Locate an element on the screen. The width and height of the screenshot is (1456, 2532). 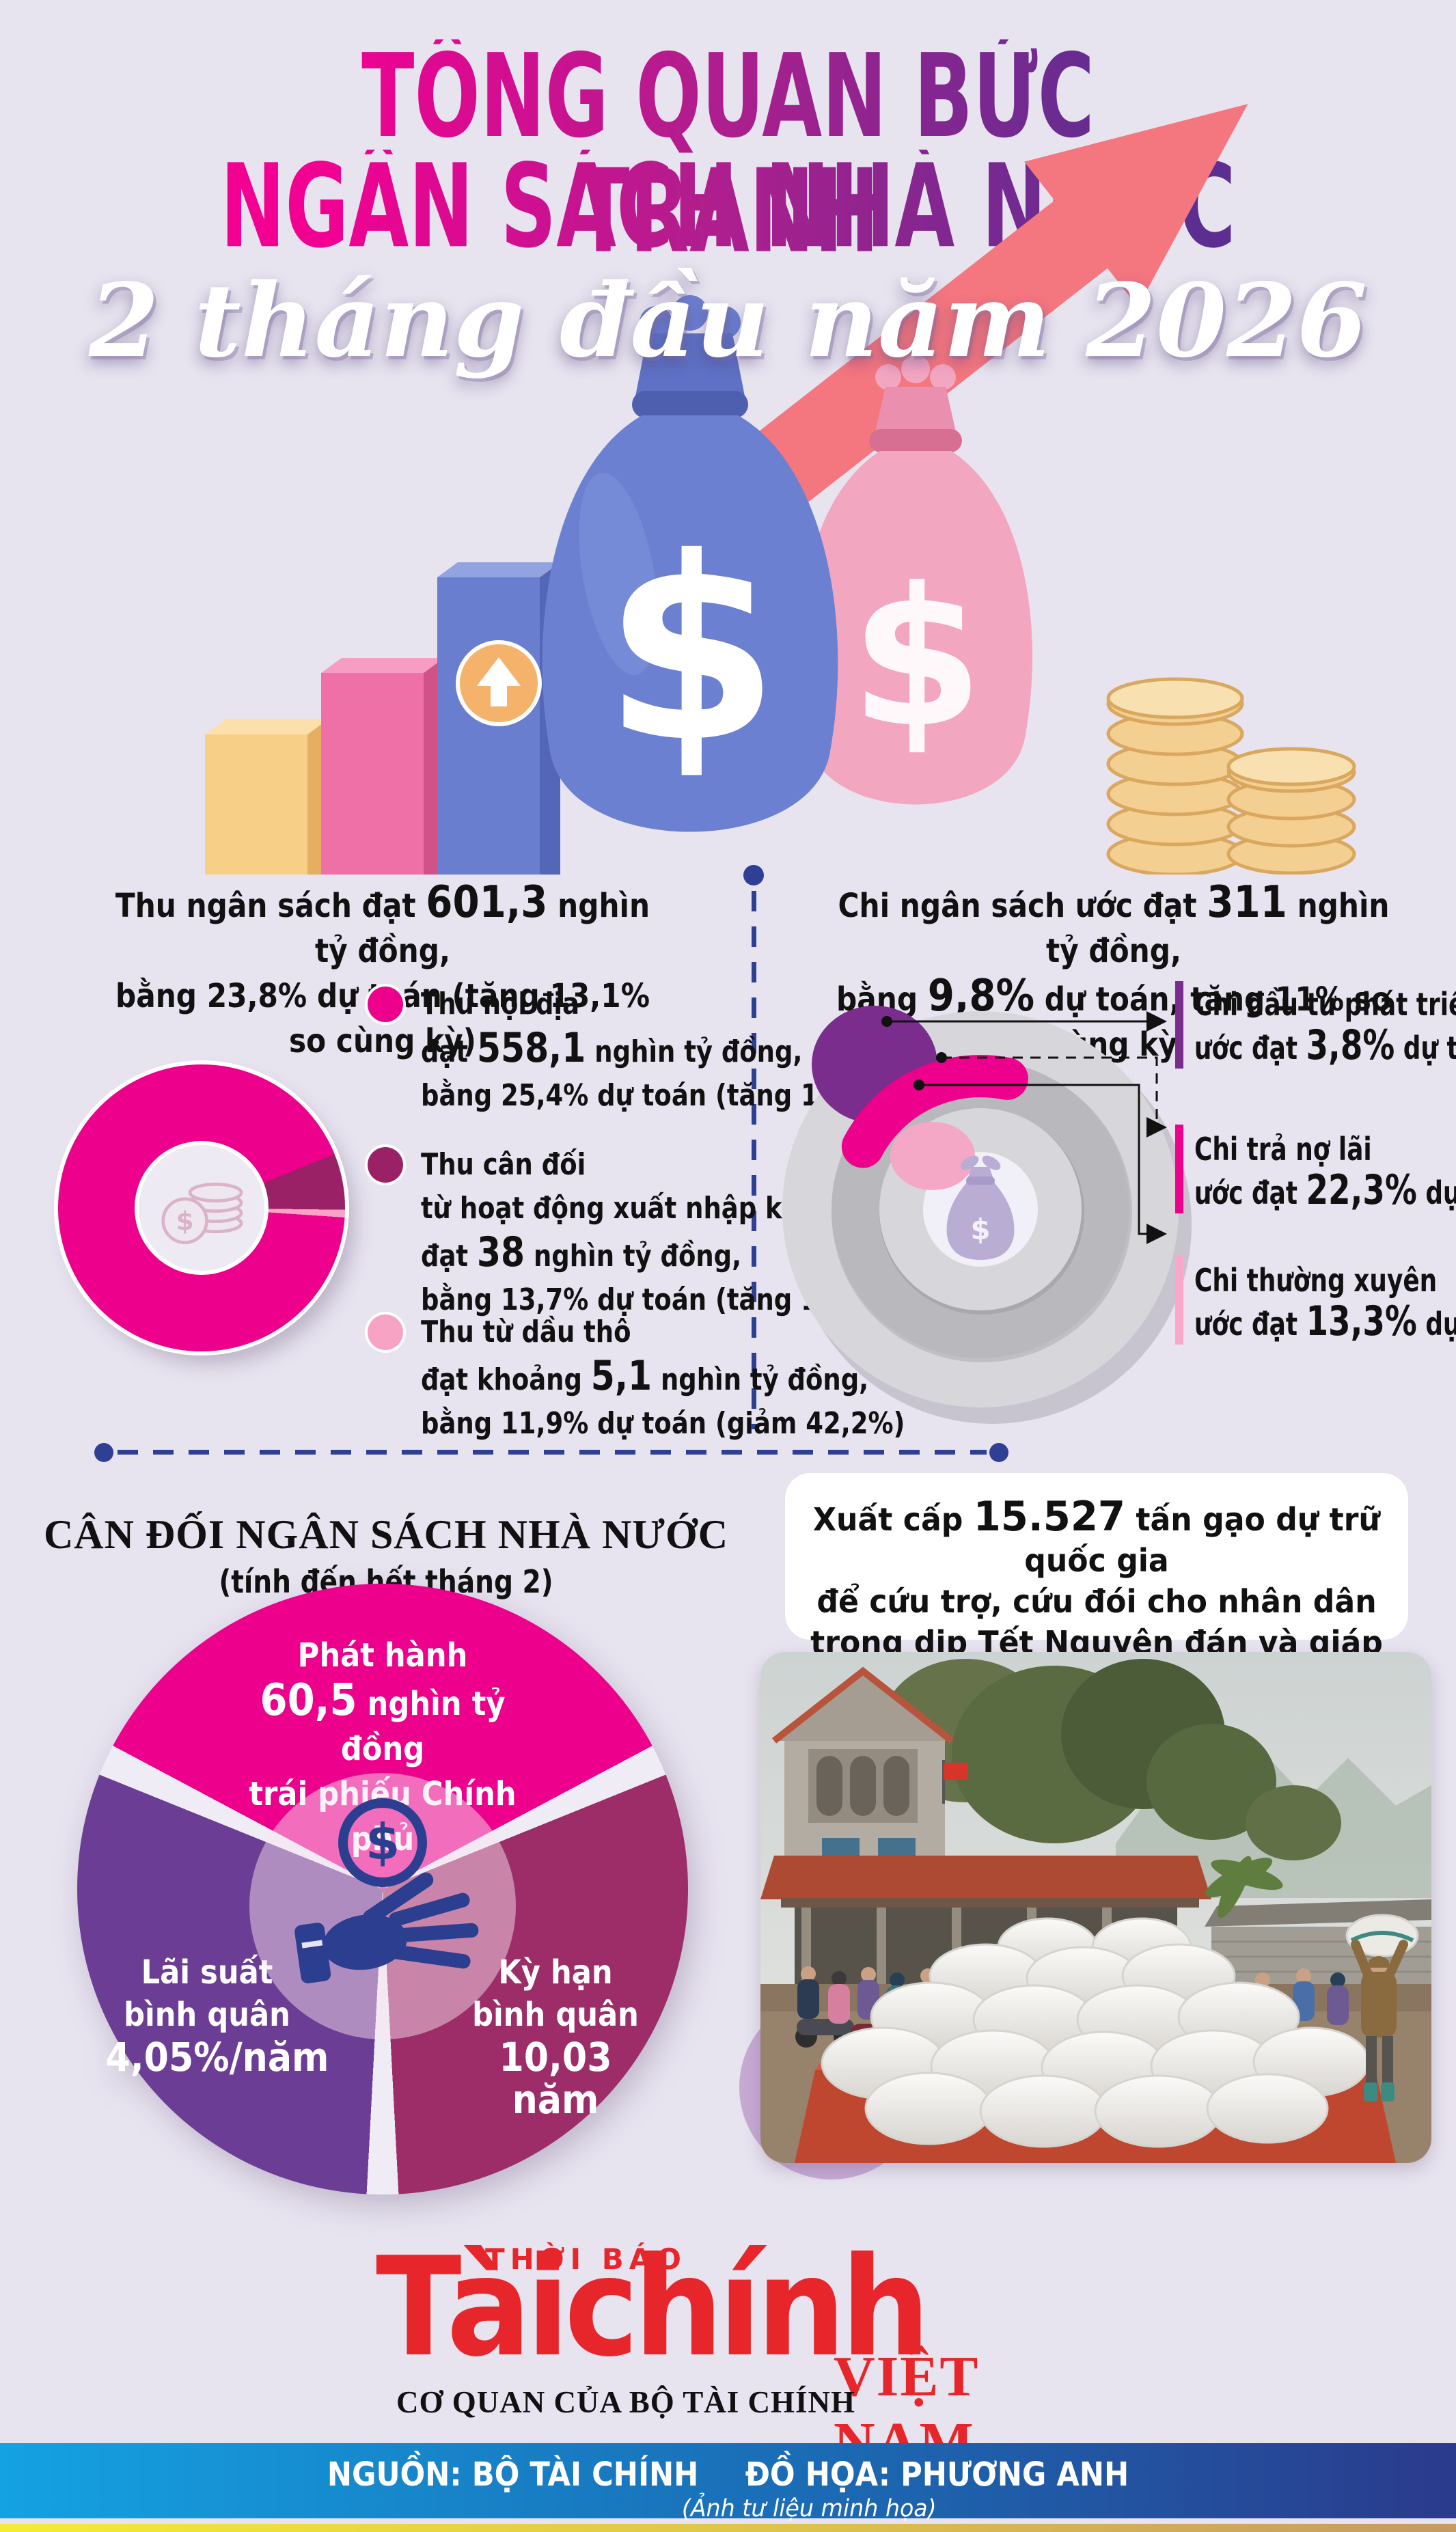
pie-label-ky-han: Kỳ hạn bình quân 10,03 năm is located at coordinates (555, 2038).